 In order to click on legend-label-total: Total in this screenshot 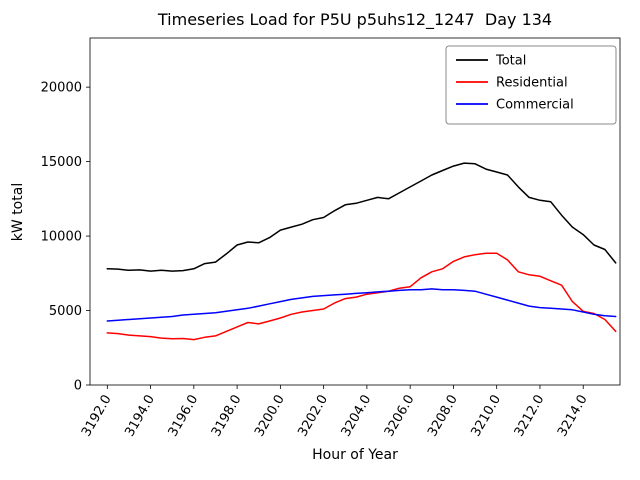, I will do `click(510, 61)`.